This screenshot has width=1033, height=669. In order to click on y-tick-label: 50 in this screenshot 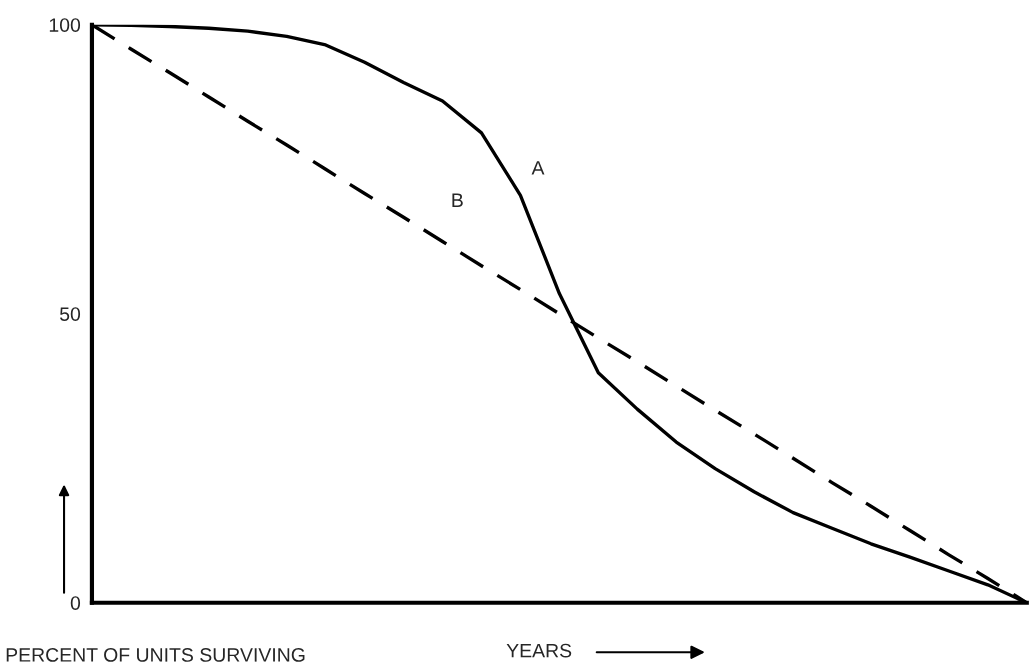, I will do `click(70, 314)`.